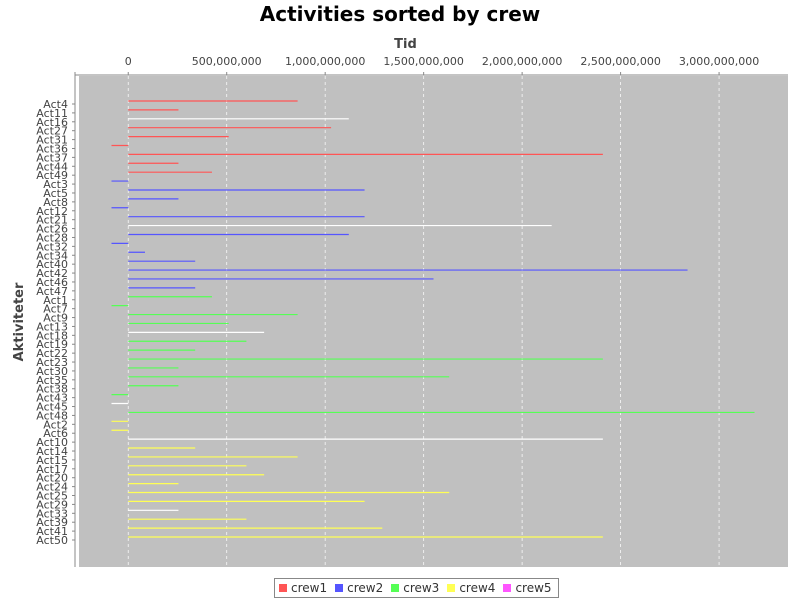 The width and height of the screenshot is (800, 600). I want to click on category-label: Act14, so click(52, 451).